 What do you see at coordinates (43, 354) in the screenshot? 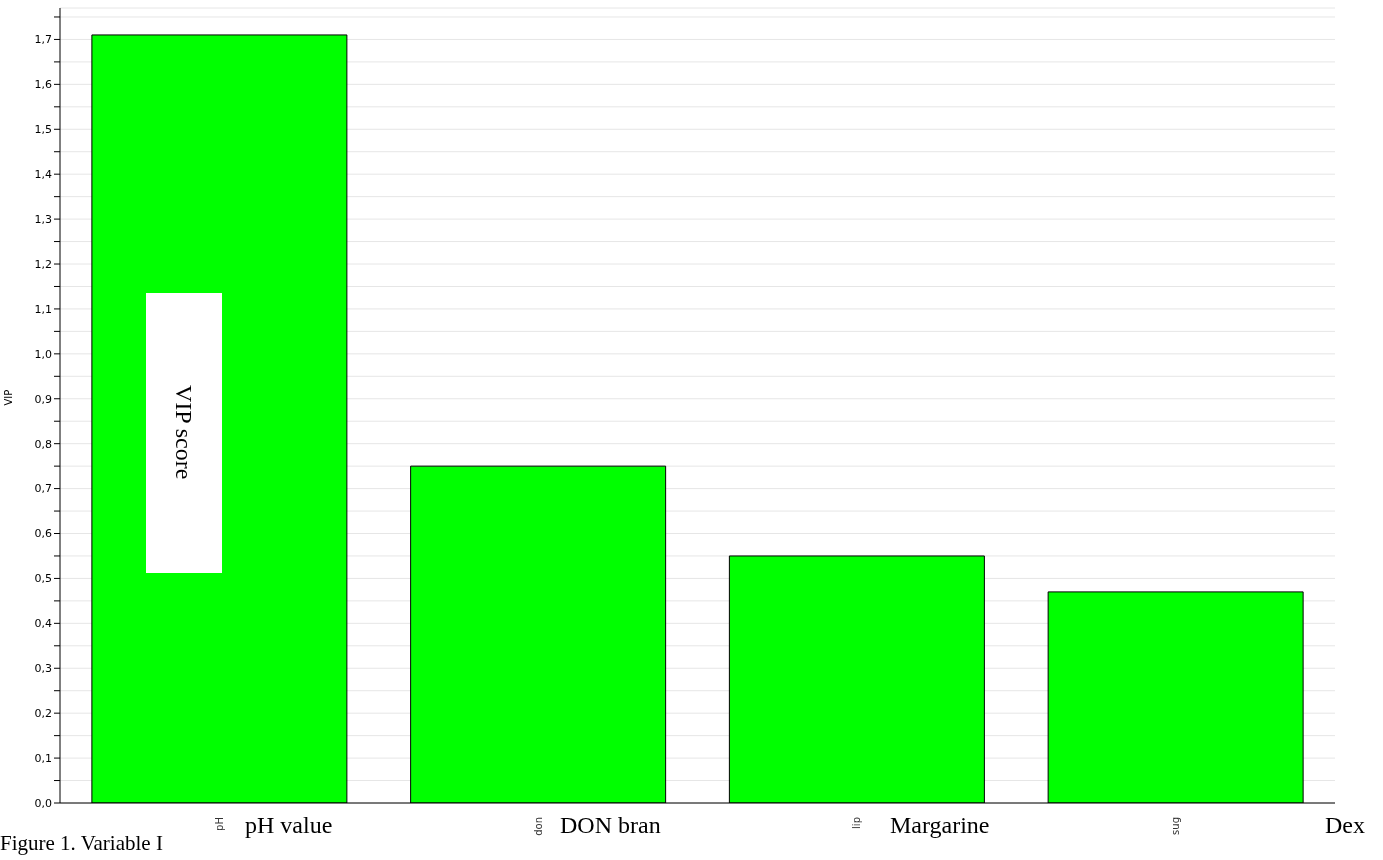
I see `y-tick-label: 1,0` at bounding box center [43, 354].